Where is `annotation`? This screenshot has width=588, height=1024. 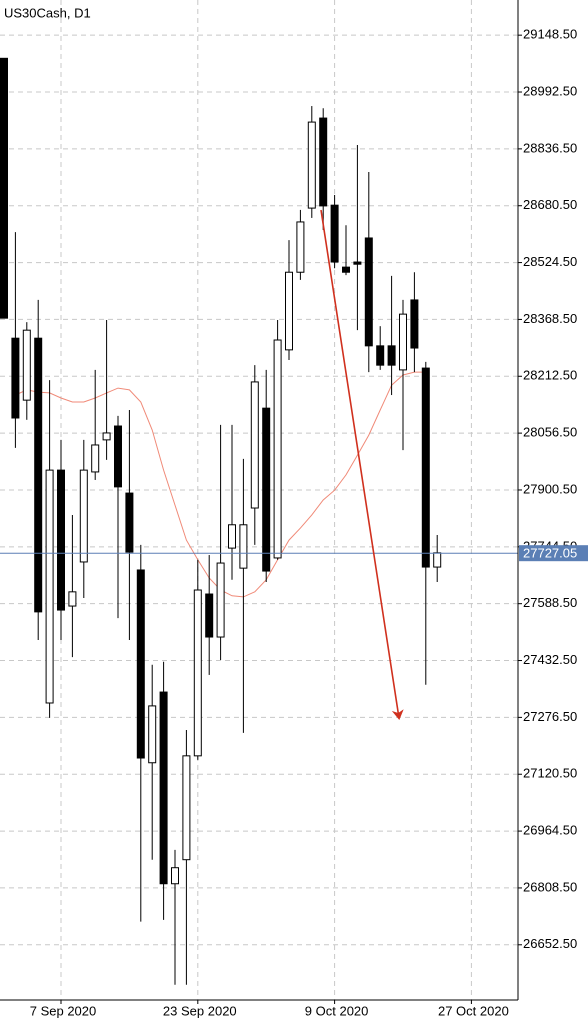 annotation is located at coordinates (362, 464).